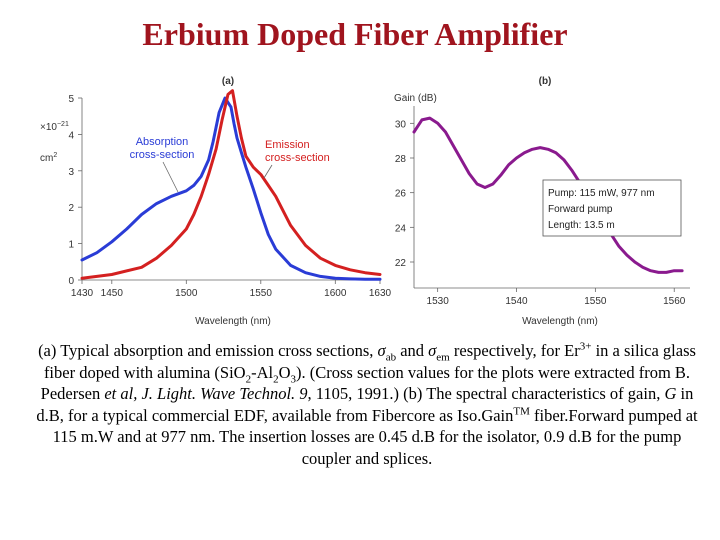  I want to click on chart-b-series, so click(548, 195).